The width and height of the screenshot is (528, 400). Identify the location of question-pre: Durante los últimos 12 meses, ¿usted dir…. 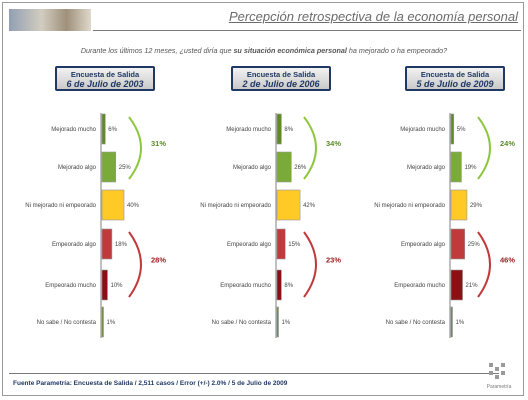
(157, 50).